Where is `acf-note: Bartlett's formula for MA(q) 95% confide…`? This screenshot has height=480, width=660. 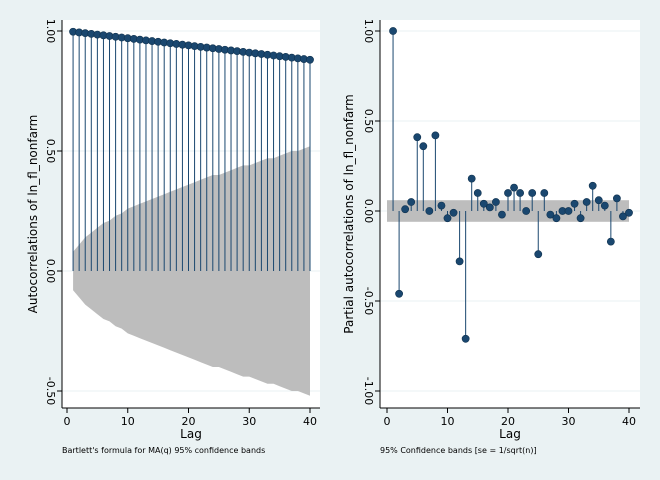 acf-note: Bartlett's formula for MA(q) 95% confide… is located at coordinates (163, 450).